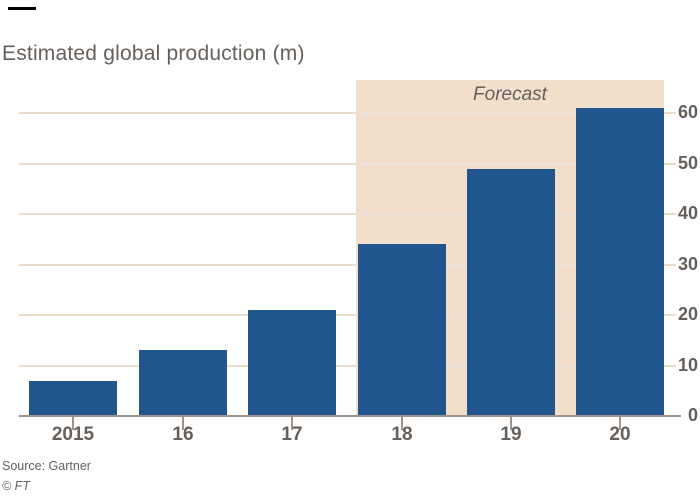 The width and height of the screenshot is (700, 497). Describe the element at coordinates (22, 8) in the screenshot. I see `top-rule` at that location.